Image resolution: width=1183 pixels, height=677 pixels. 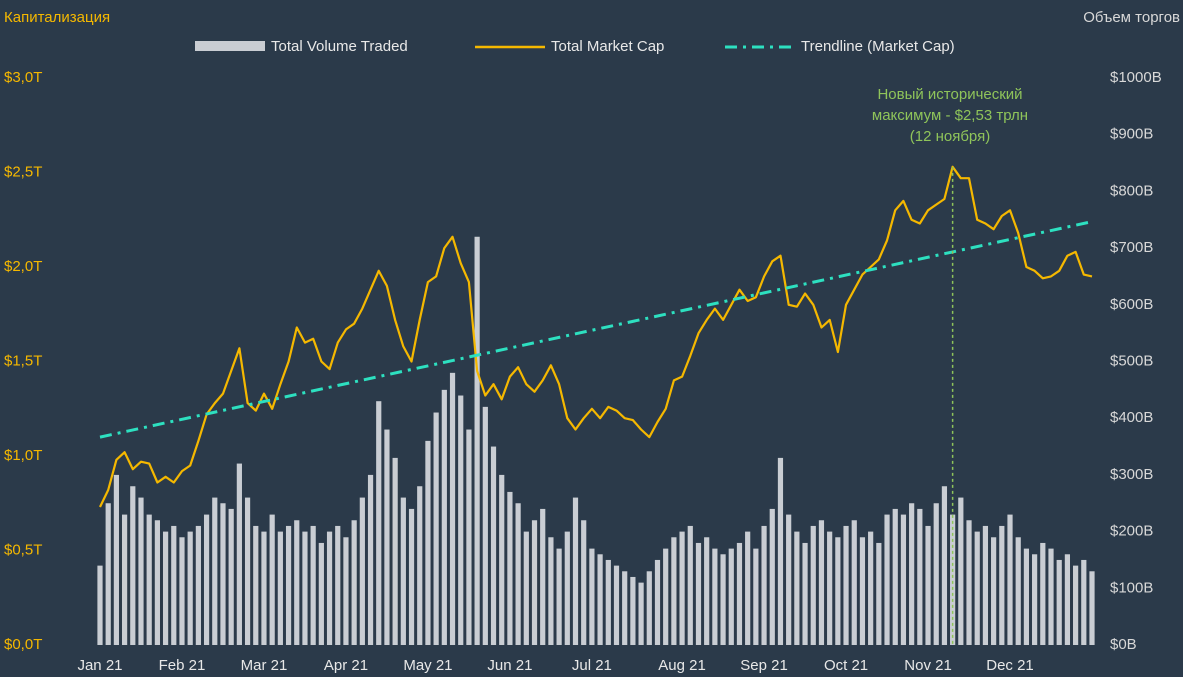 I want to click on legend-label: Total Market Cap, so click(x=607, y=46).